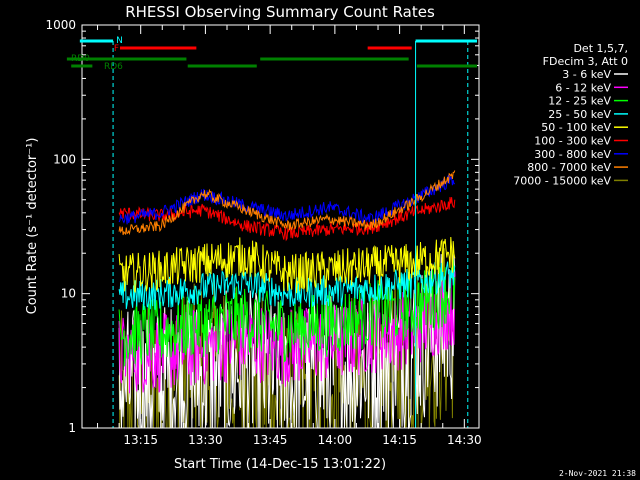 The width and height of the screenshot is (640, 480). Describe the element at coordinates (64, 159) in the screenshot. I see `y-tick-label-2: 100` at that location.